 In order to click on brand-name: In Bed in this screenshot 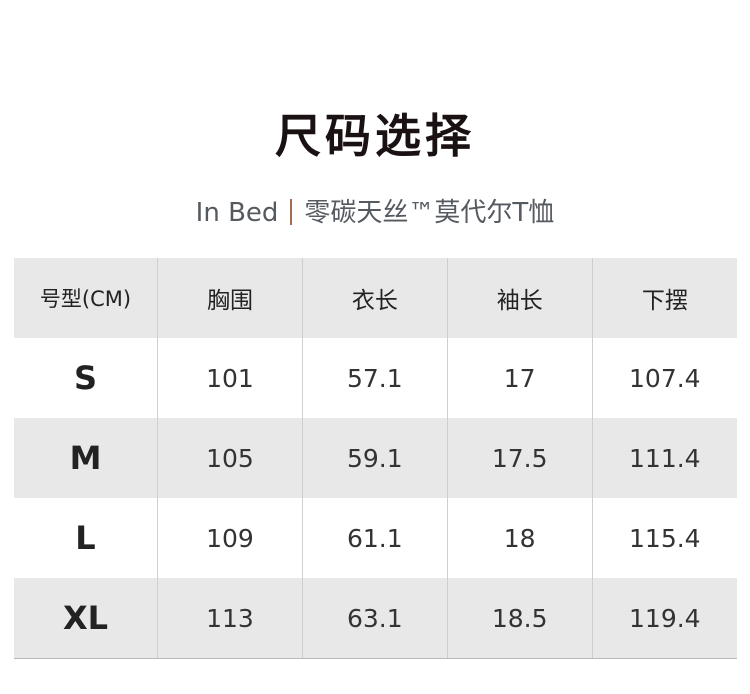, I will do `click(237, 213)`.